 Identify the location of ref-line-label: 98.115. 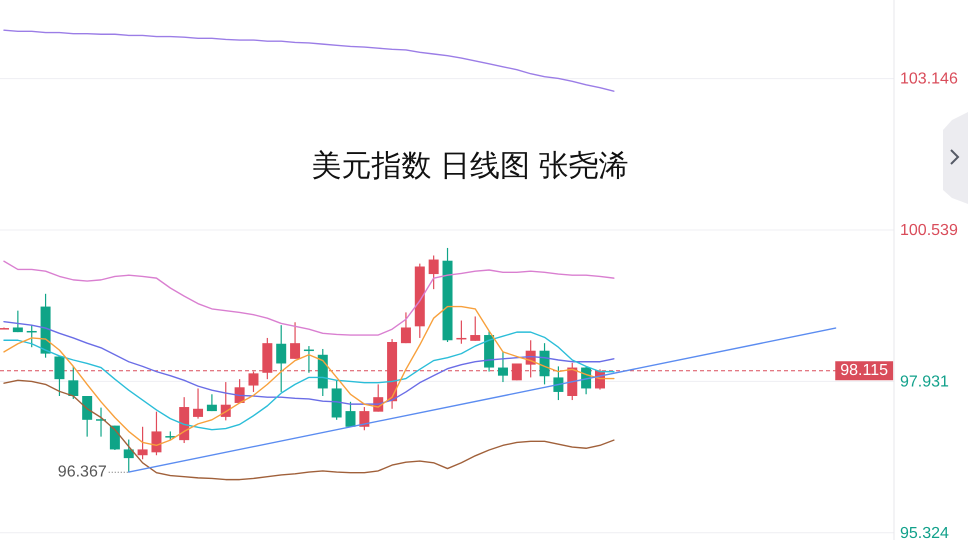
(864, 371).